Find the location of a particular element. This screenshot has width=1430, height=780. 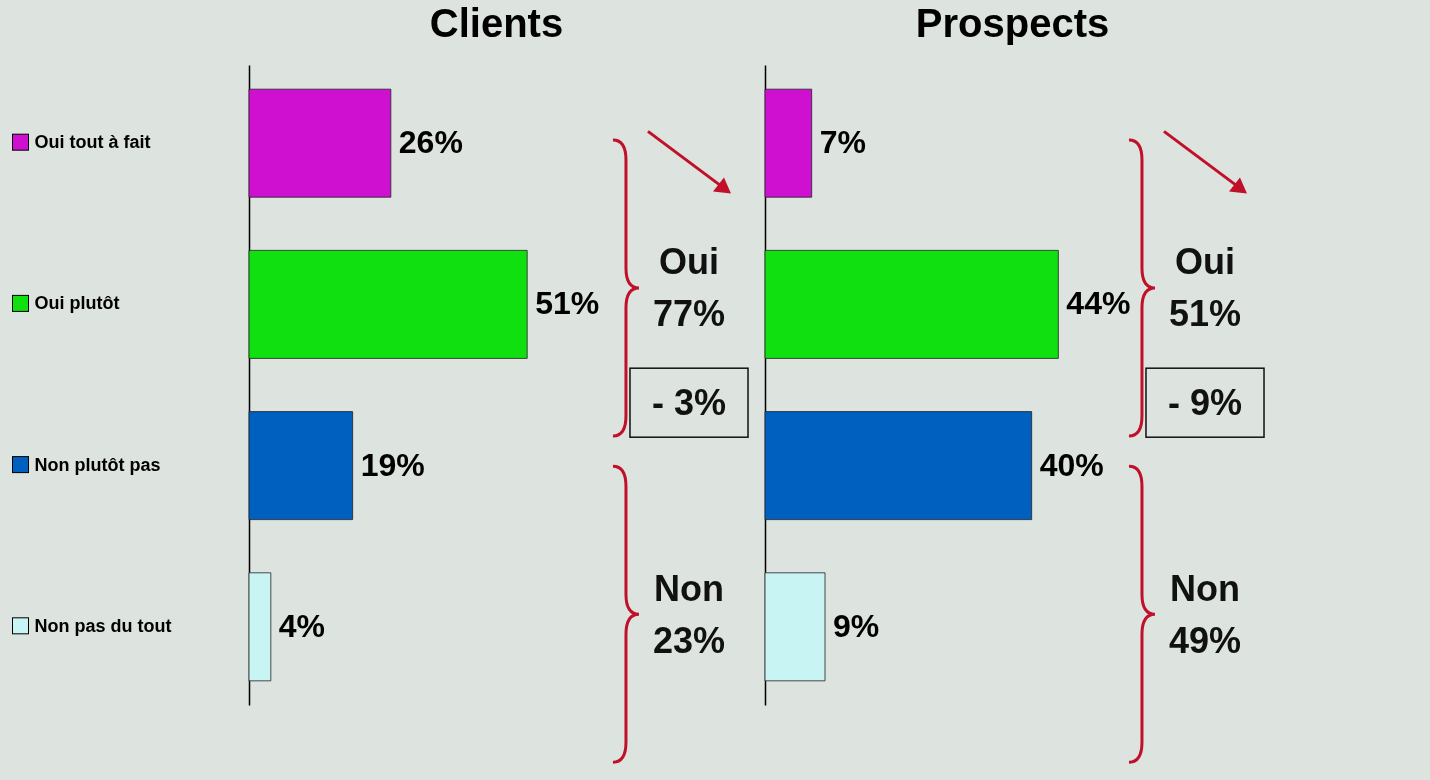

y-tick-label: Oui plutôt is located at coordinates (77, 303).